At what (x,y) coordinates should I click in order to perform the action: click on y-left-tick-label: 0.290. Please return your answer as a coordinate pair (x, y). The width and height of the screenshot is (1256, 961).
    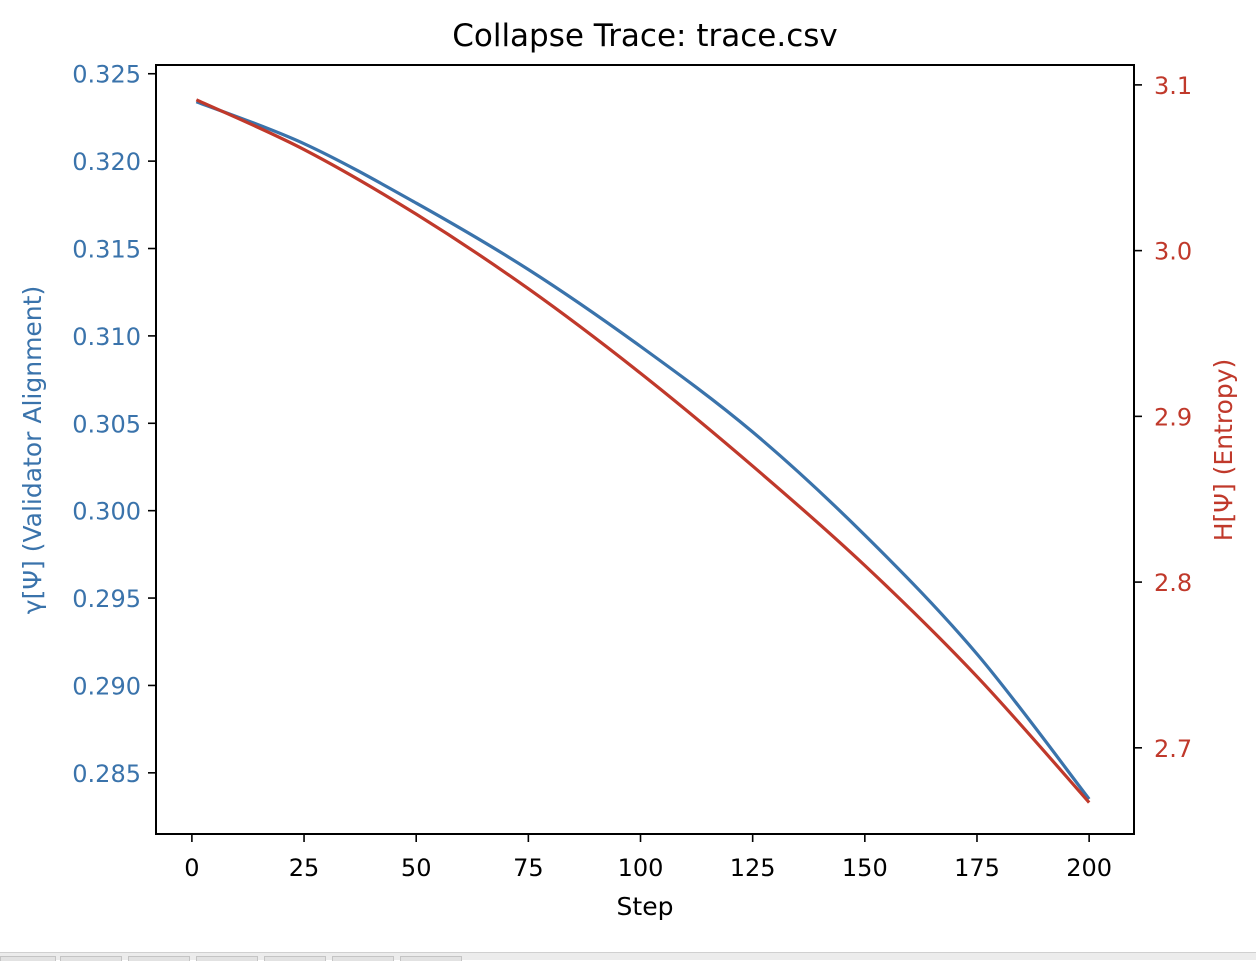
    Looking at the image, I should click on (106, 686).